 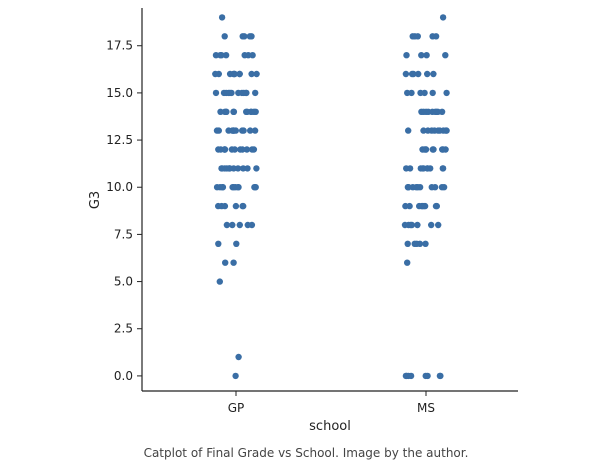 I want to click on x-tick-label: MS, so click(x=426, y=408).